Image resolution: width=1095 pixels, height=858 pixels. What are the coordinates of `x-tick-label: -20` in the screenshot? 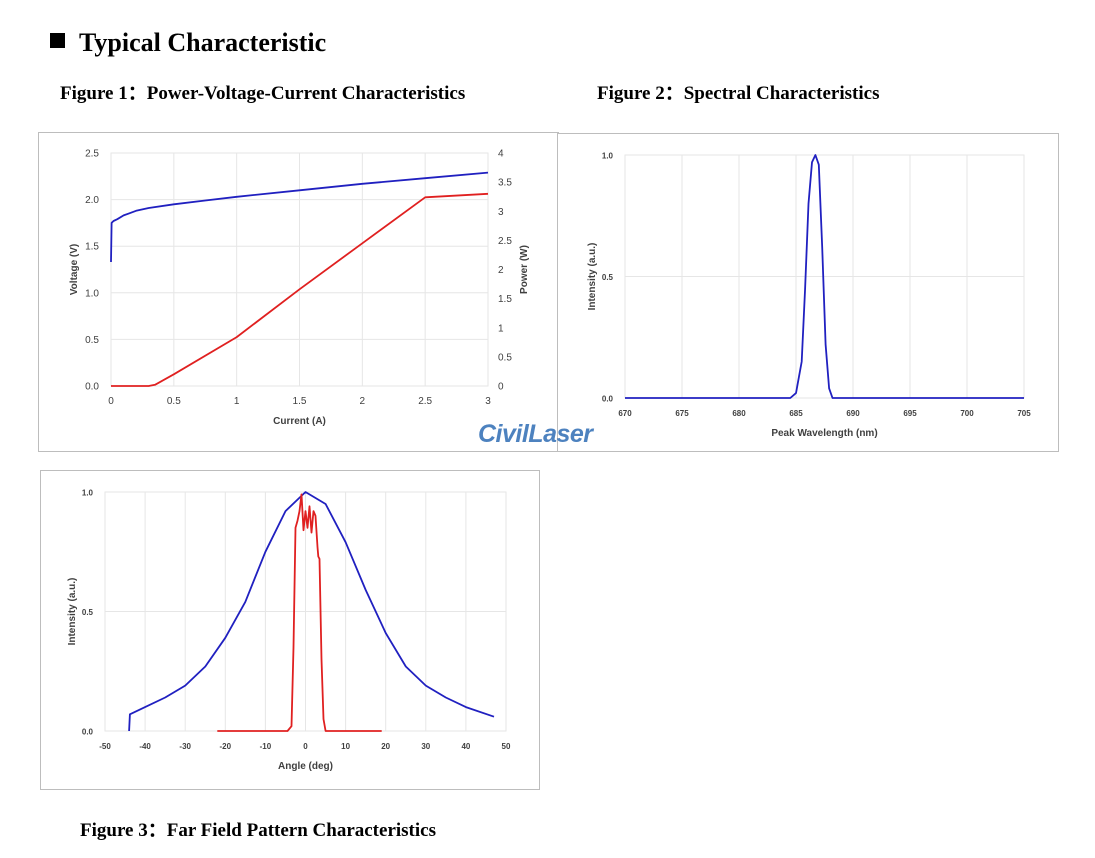 It's located at (226, 746).